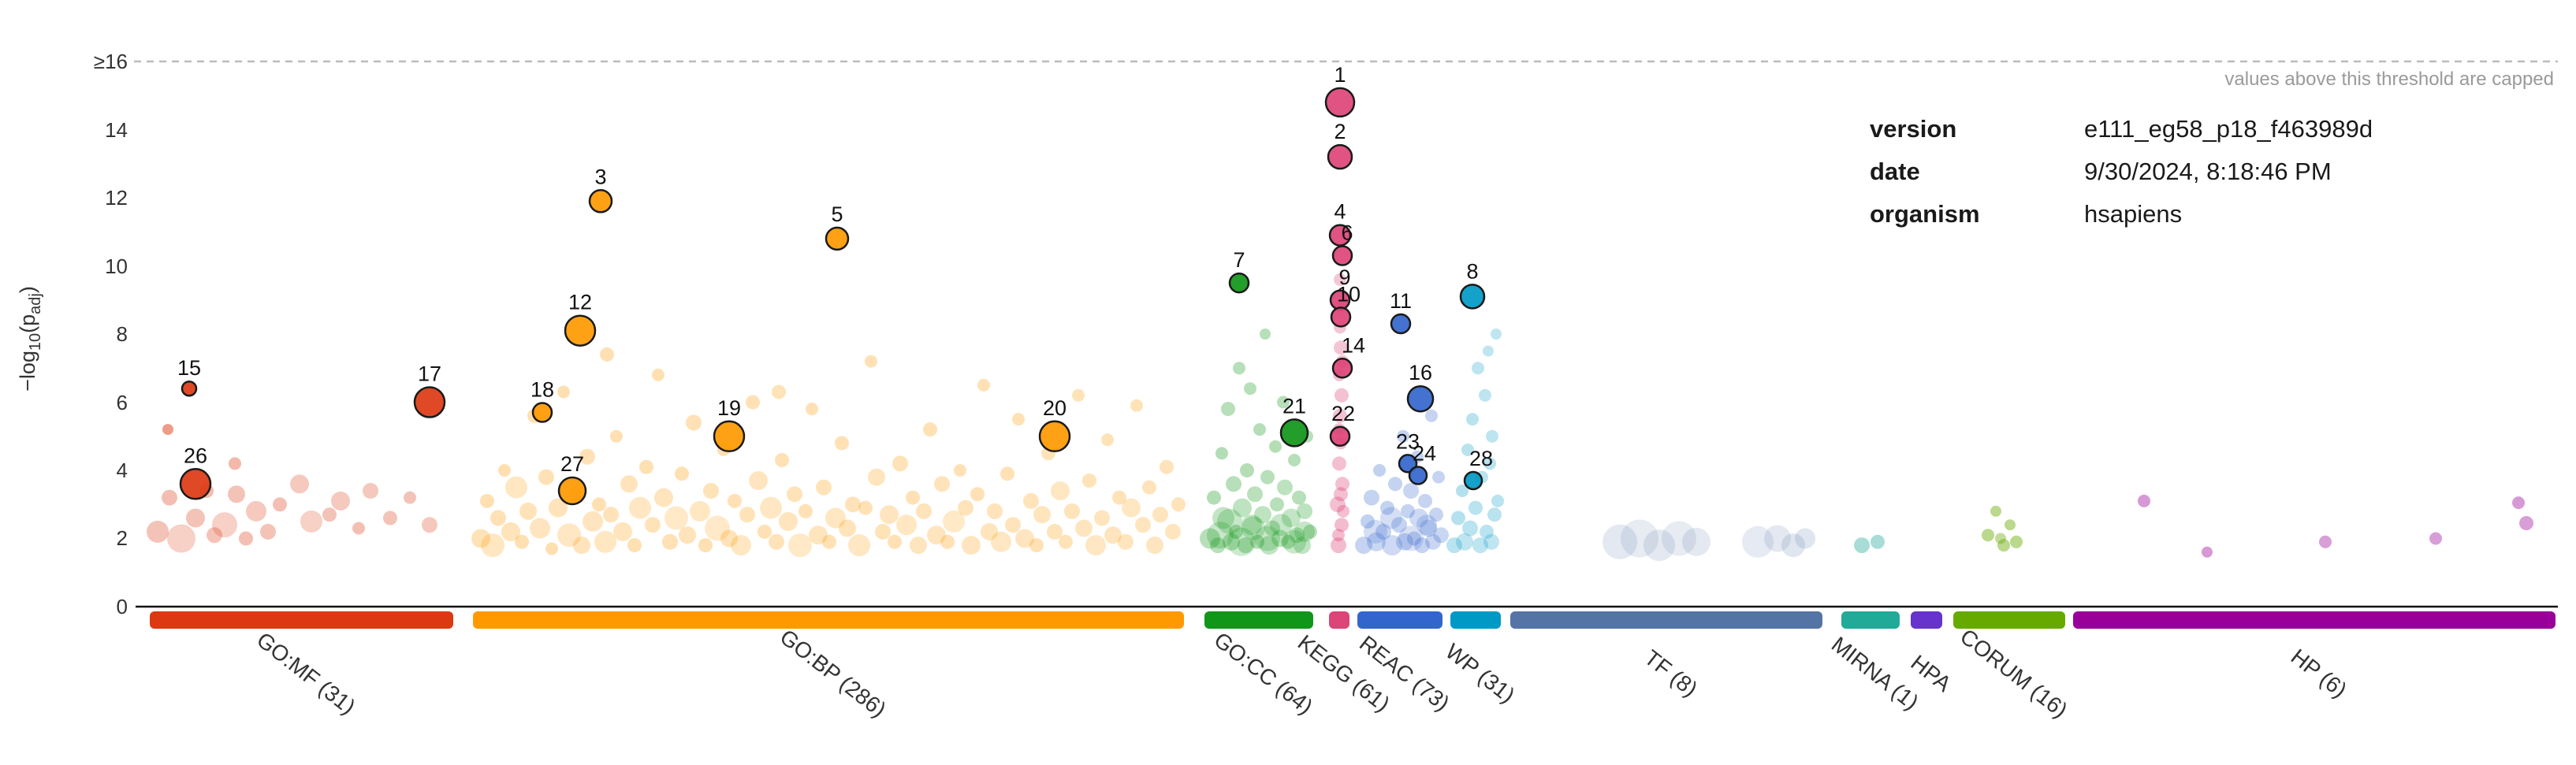 The height and width of the screenshot is (765, 2576). What do you see at coordinates (1870, 620) in the screenshot?
I see `source-bar-mirna` at bounding box center [1870, 620].